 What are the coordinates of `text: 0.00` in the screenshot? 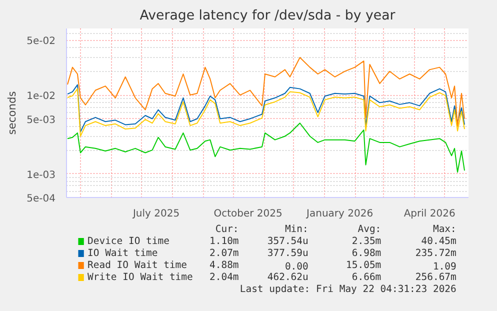 It's located at (296, 267).